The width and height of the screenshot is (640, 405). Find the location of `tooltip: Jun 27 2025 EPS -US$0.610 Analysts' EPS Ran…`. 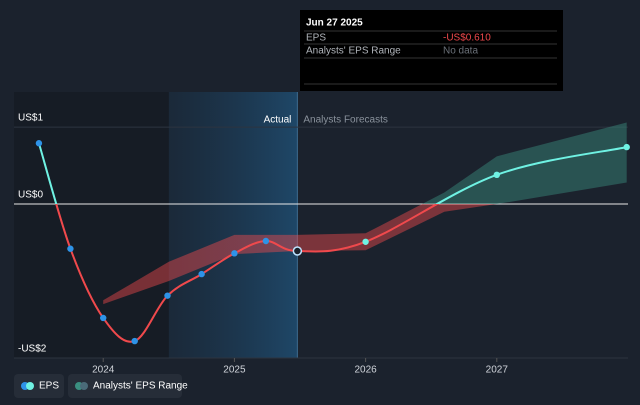

tooltip: Jun 27 2025 EPS -US$0.610 Analysts' EPS Ran… is located at coordinates (431, 50).